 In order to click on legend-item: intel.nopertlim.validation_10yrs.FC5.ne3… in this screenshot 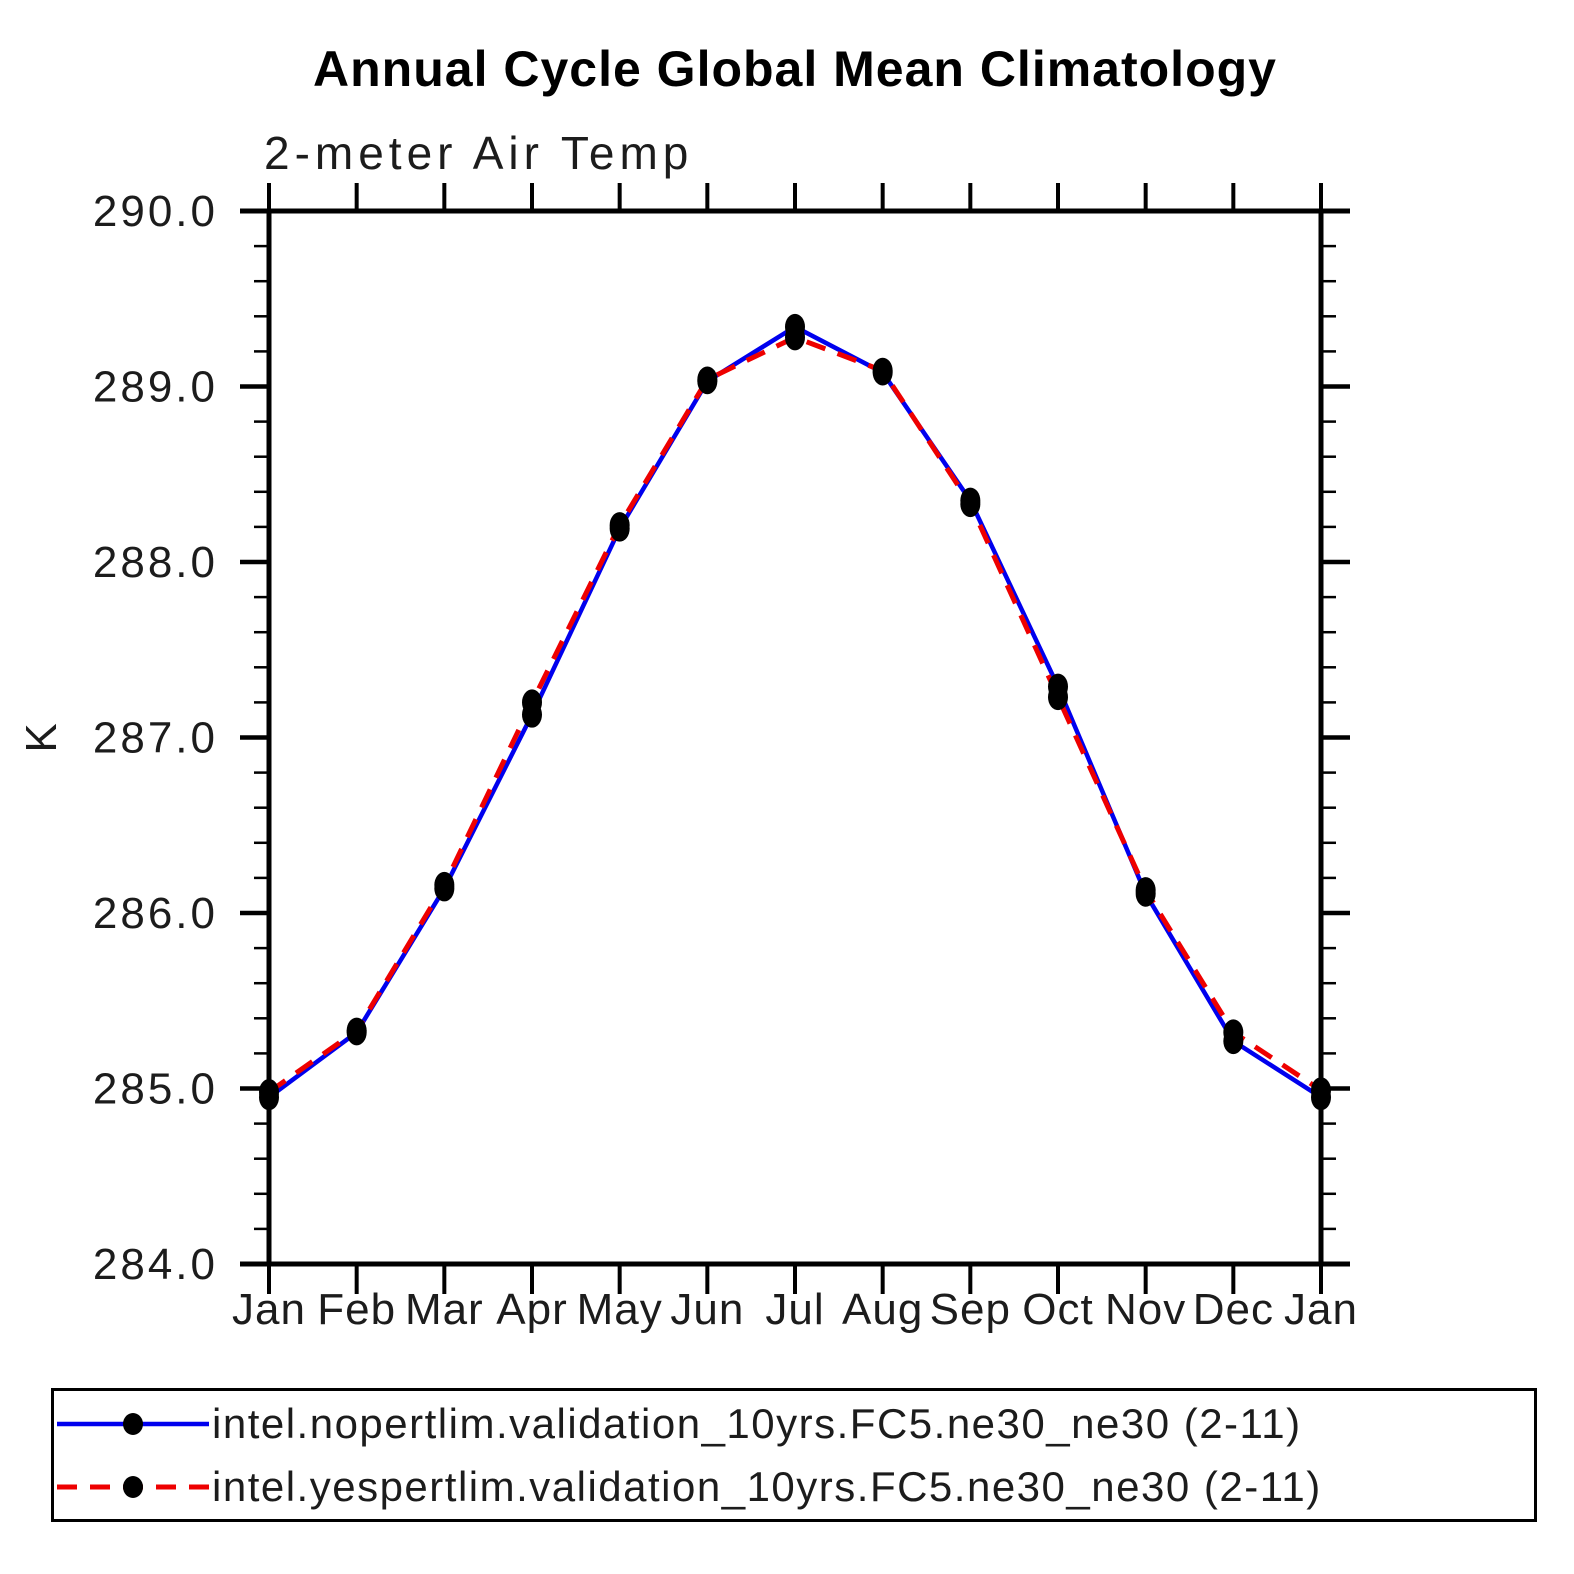, I will do `click(794, 1423)`.